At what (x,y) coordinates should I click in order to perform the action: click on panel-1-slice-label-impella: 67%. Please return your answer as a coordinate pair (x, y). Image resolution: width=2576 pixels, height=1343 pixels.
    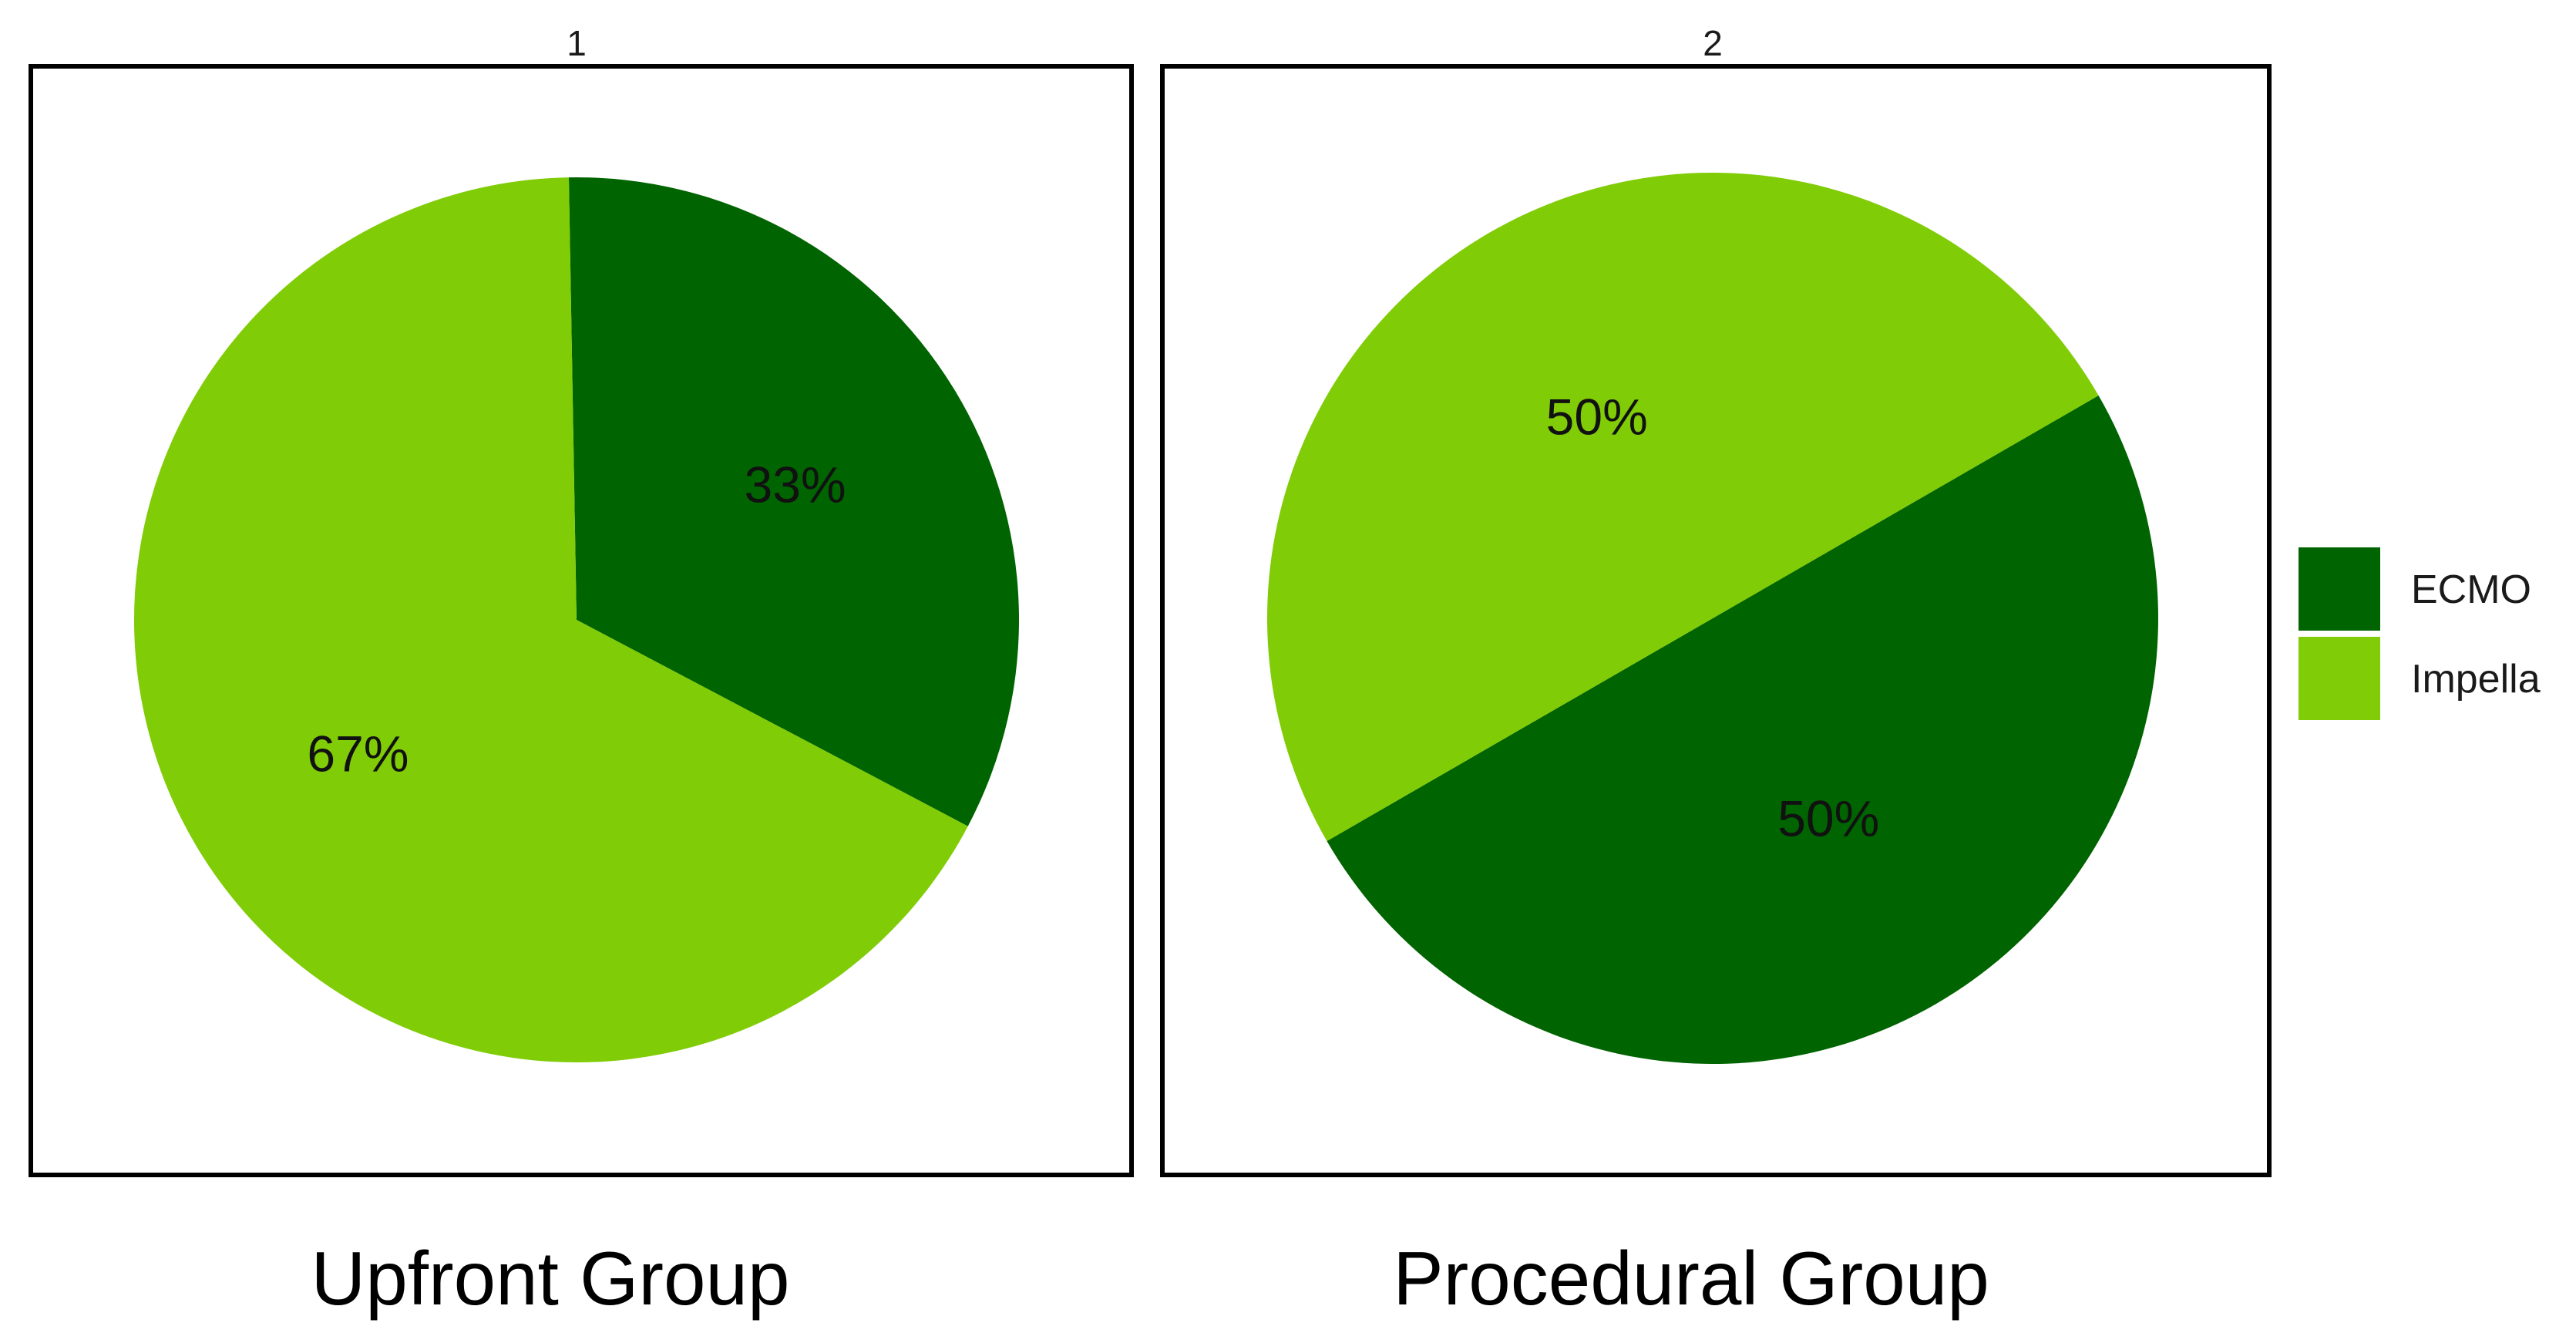
    Looking at the image, I should click on (358, 753).